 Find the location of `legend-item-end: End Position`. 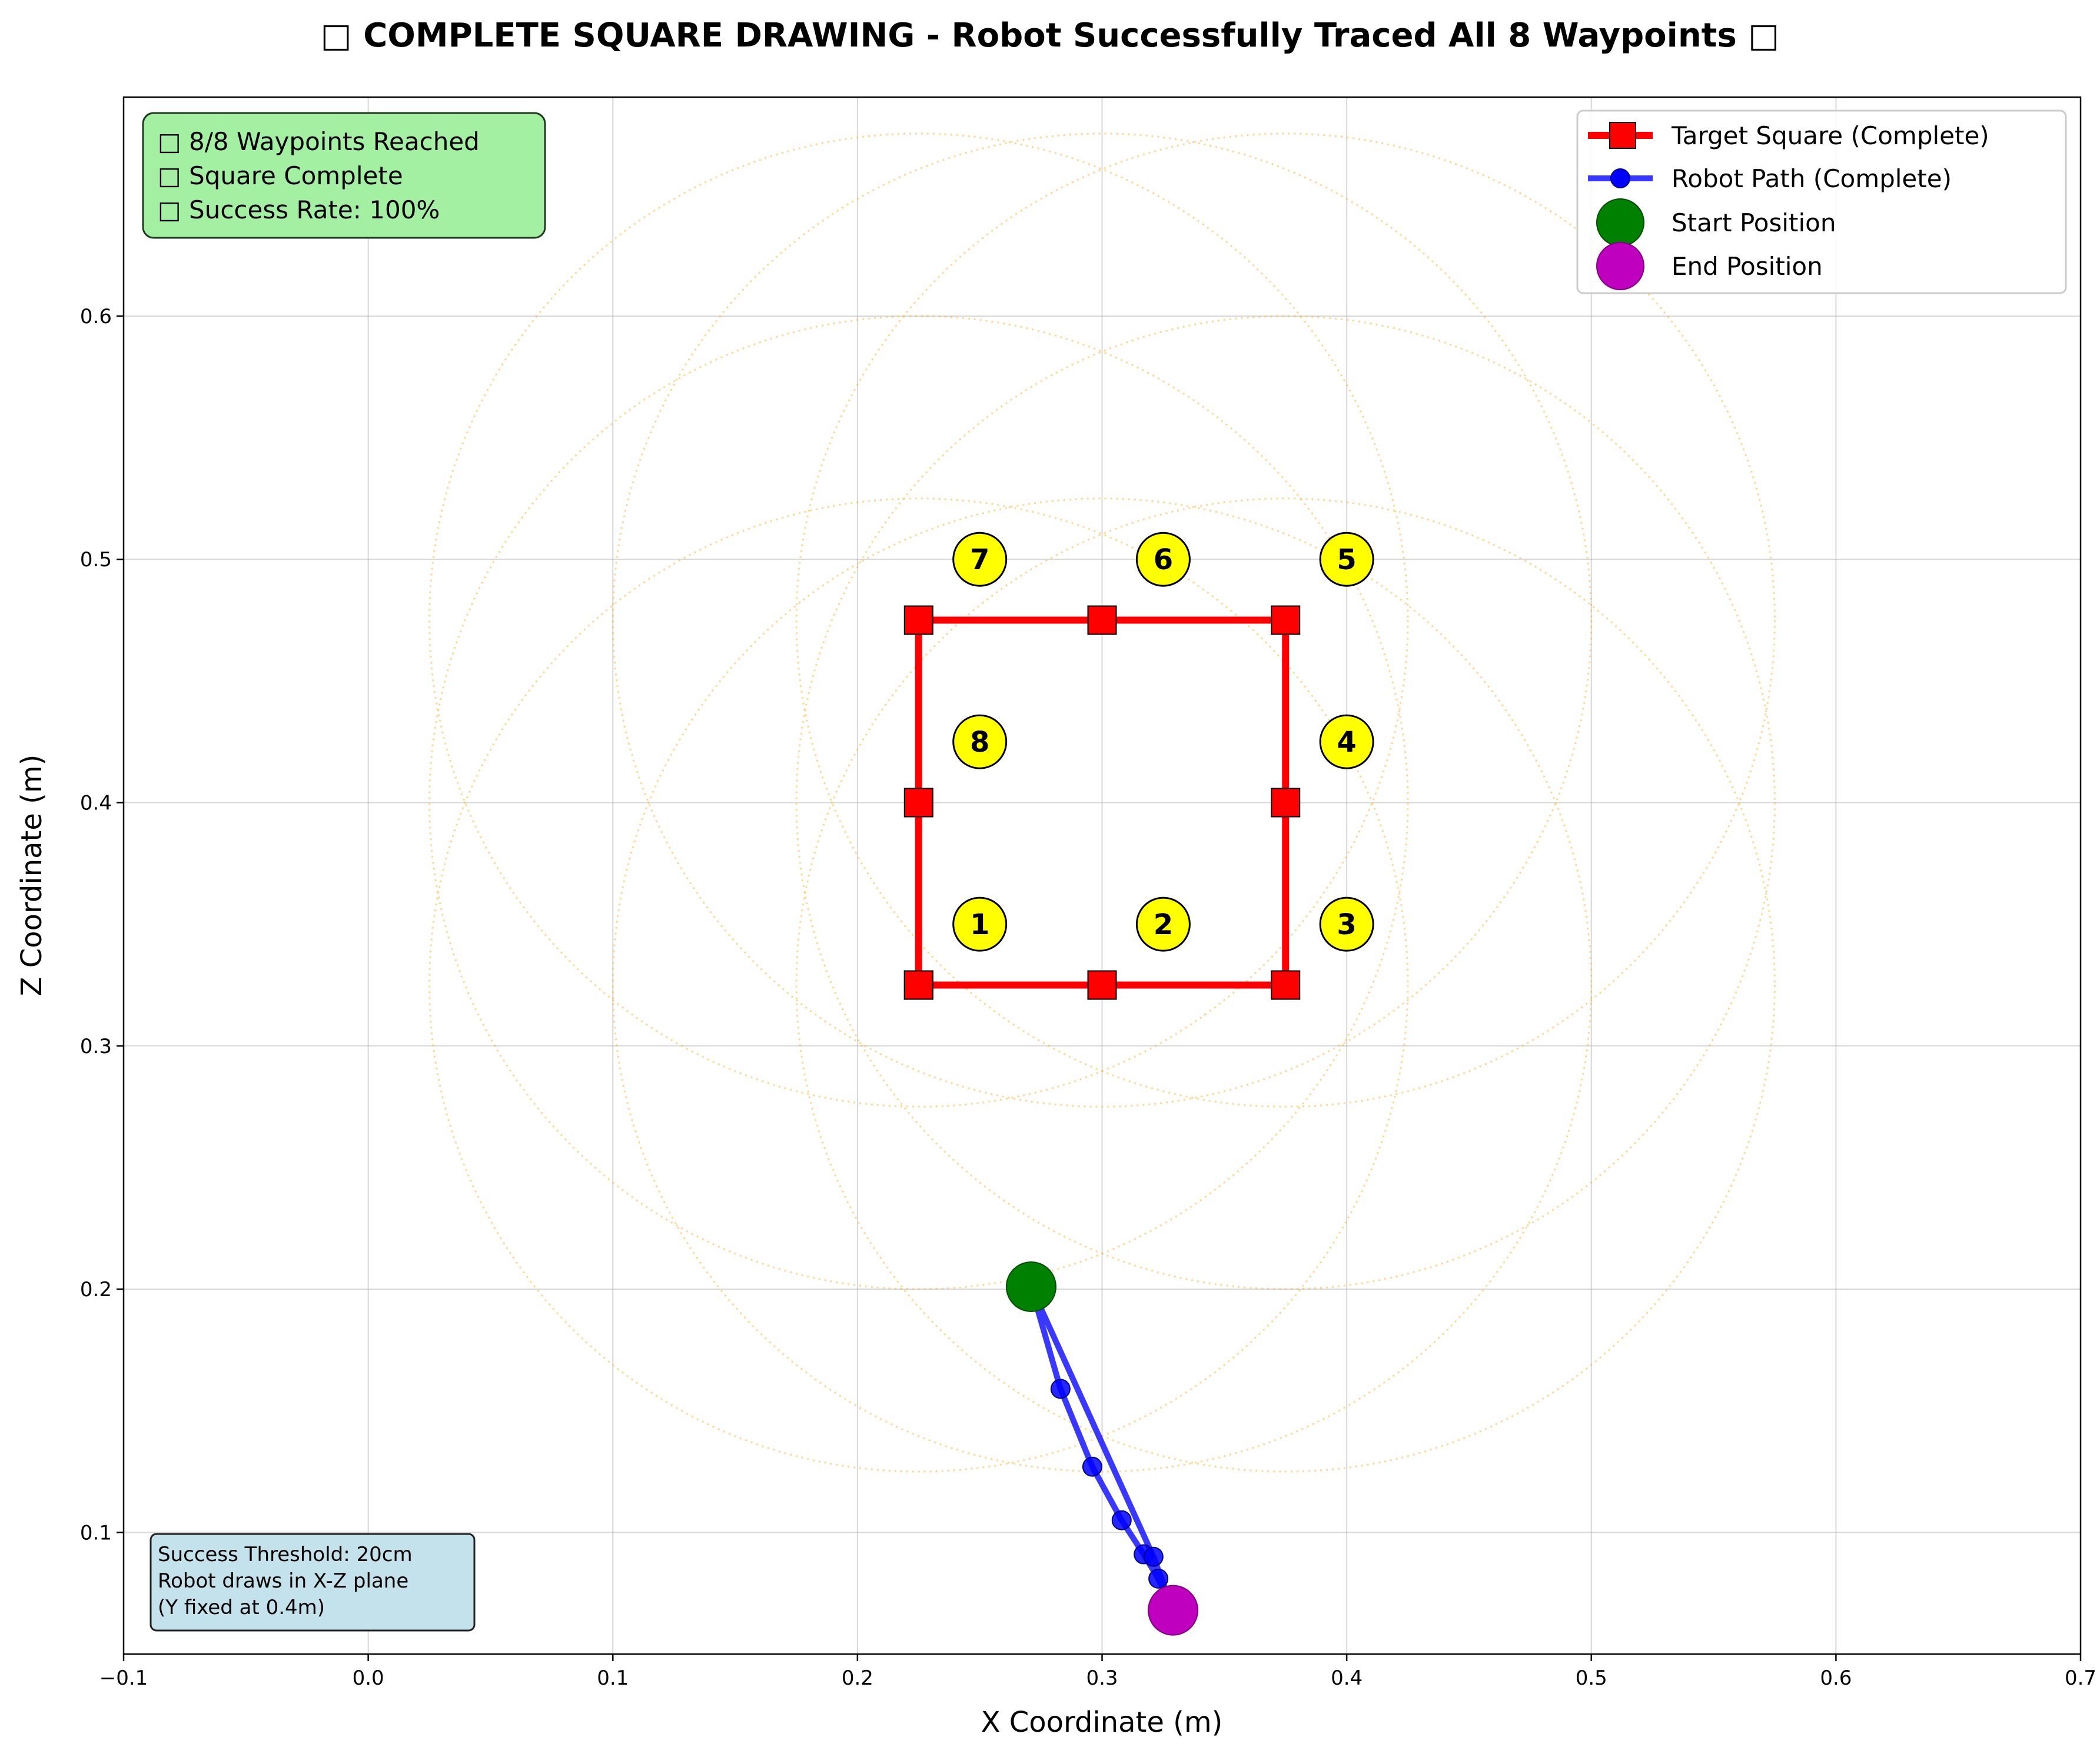

legend-item-end: End Position is located at coordinates (1709, 266).